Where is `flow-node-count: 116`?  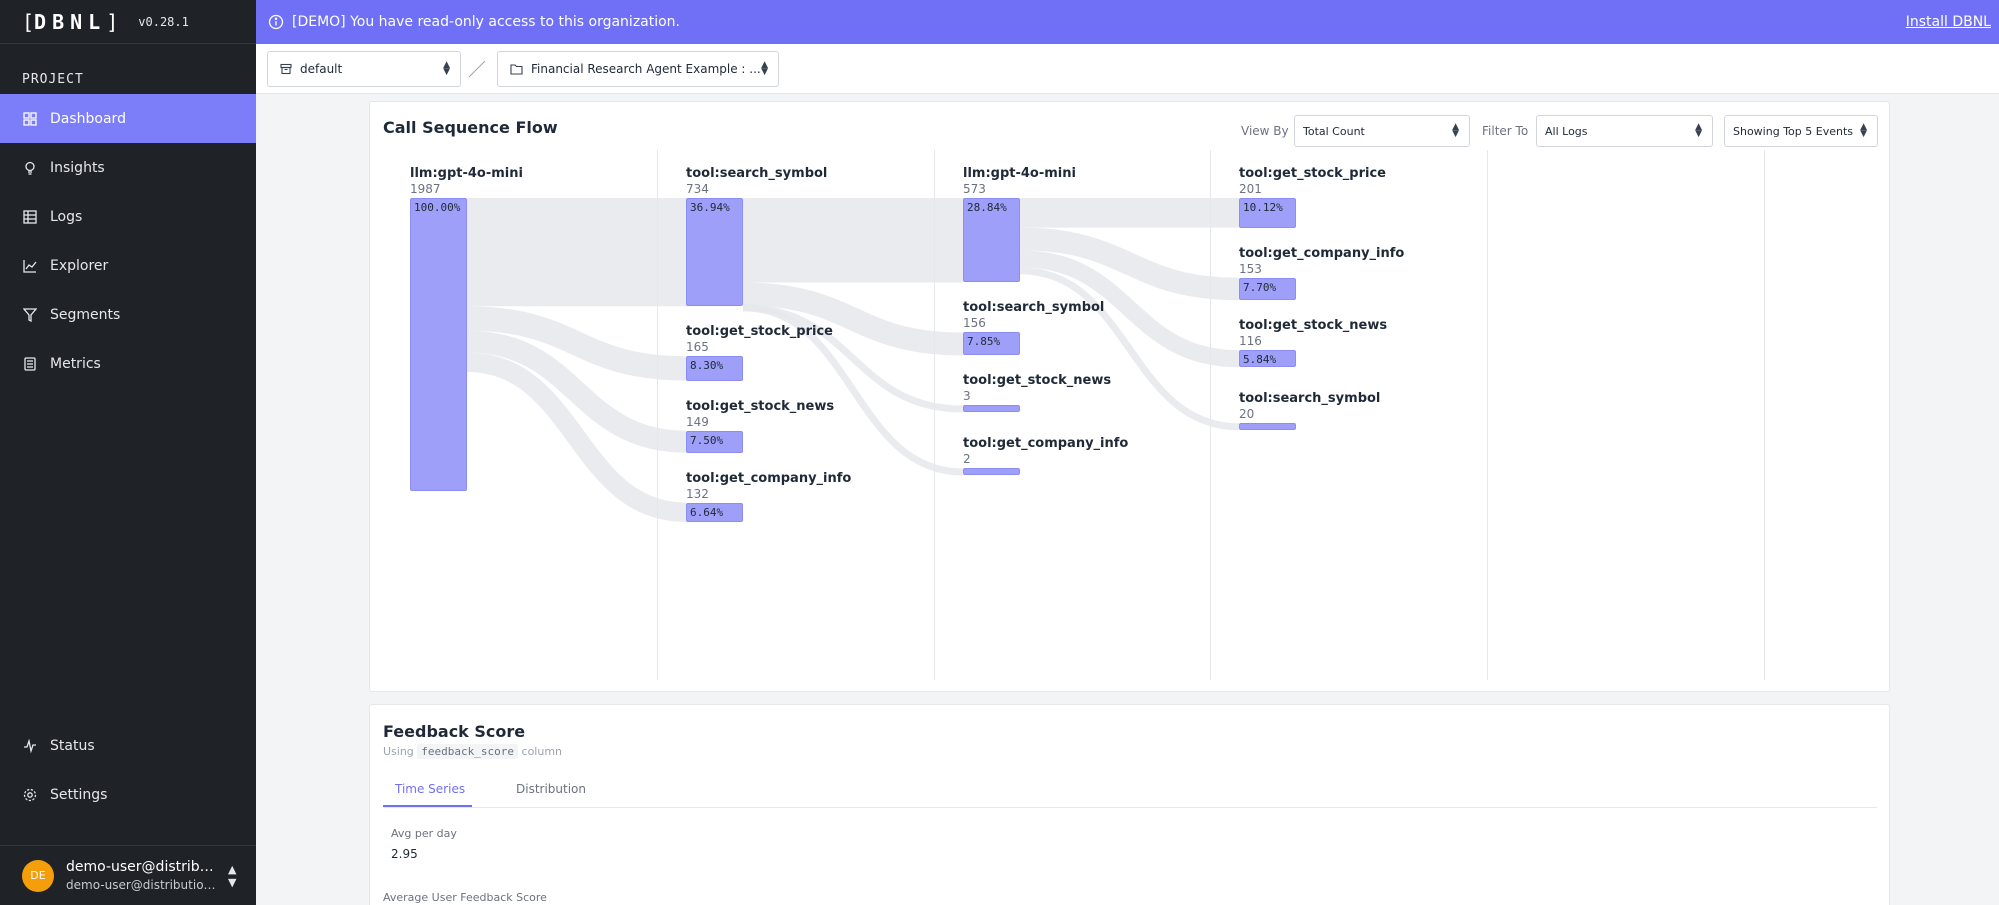 flow-node-count: 116 is located at coordinates (1250, 341).